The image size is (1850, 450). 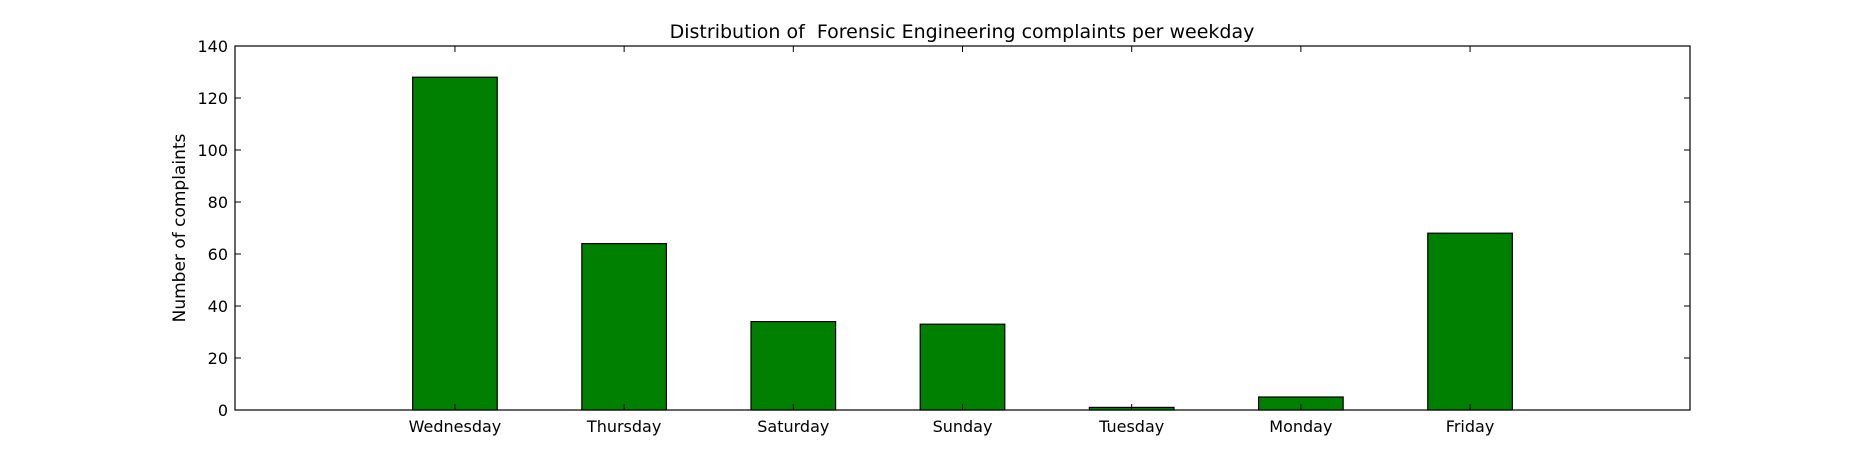 I want to click on bar-thursday, so click(x=624, y=327).